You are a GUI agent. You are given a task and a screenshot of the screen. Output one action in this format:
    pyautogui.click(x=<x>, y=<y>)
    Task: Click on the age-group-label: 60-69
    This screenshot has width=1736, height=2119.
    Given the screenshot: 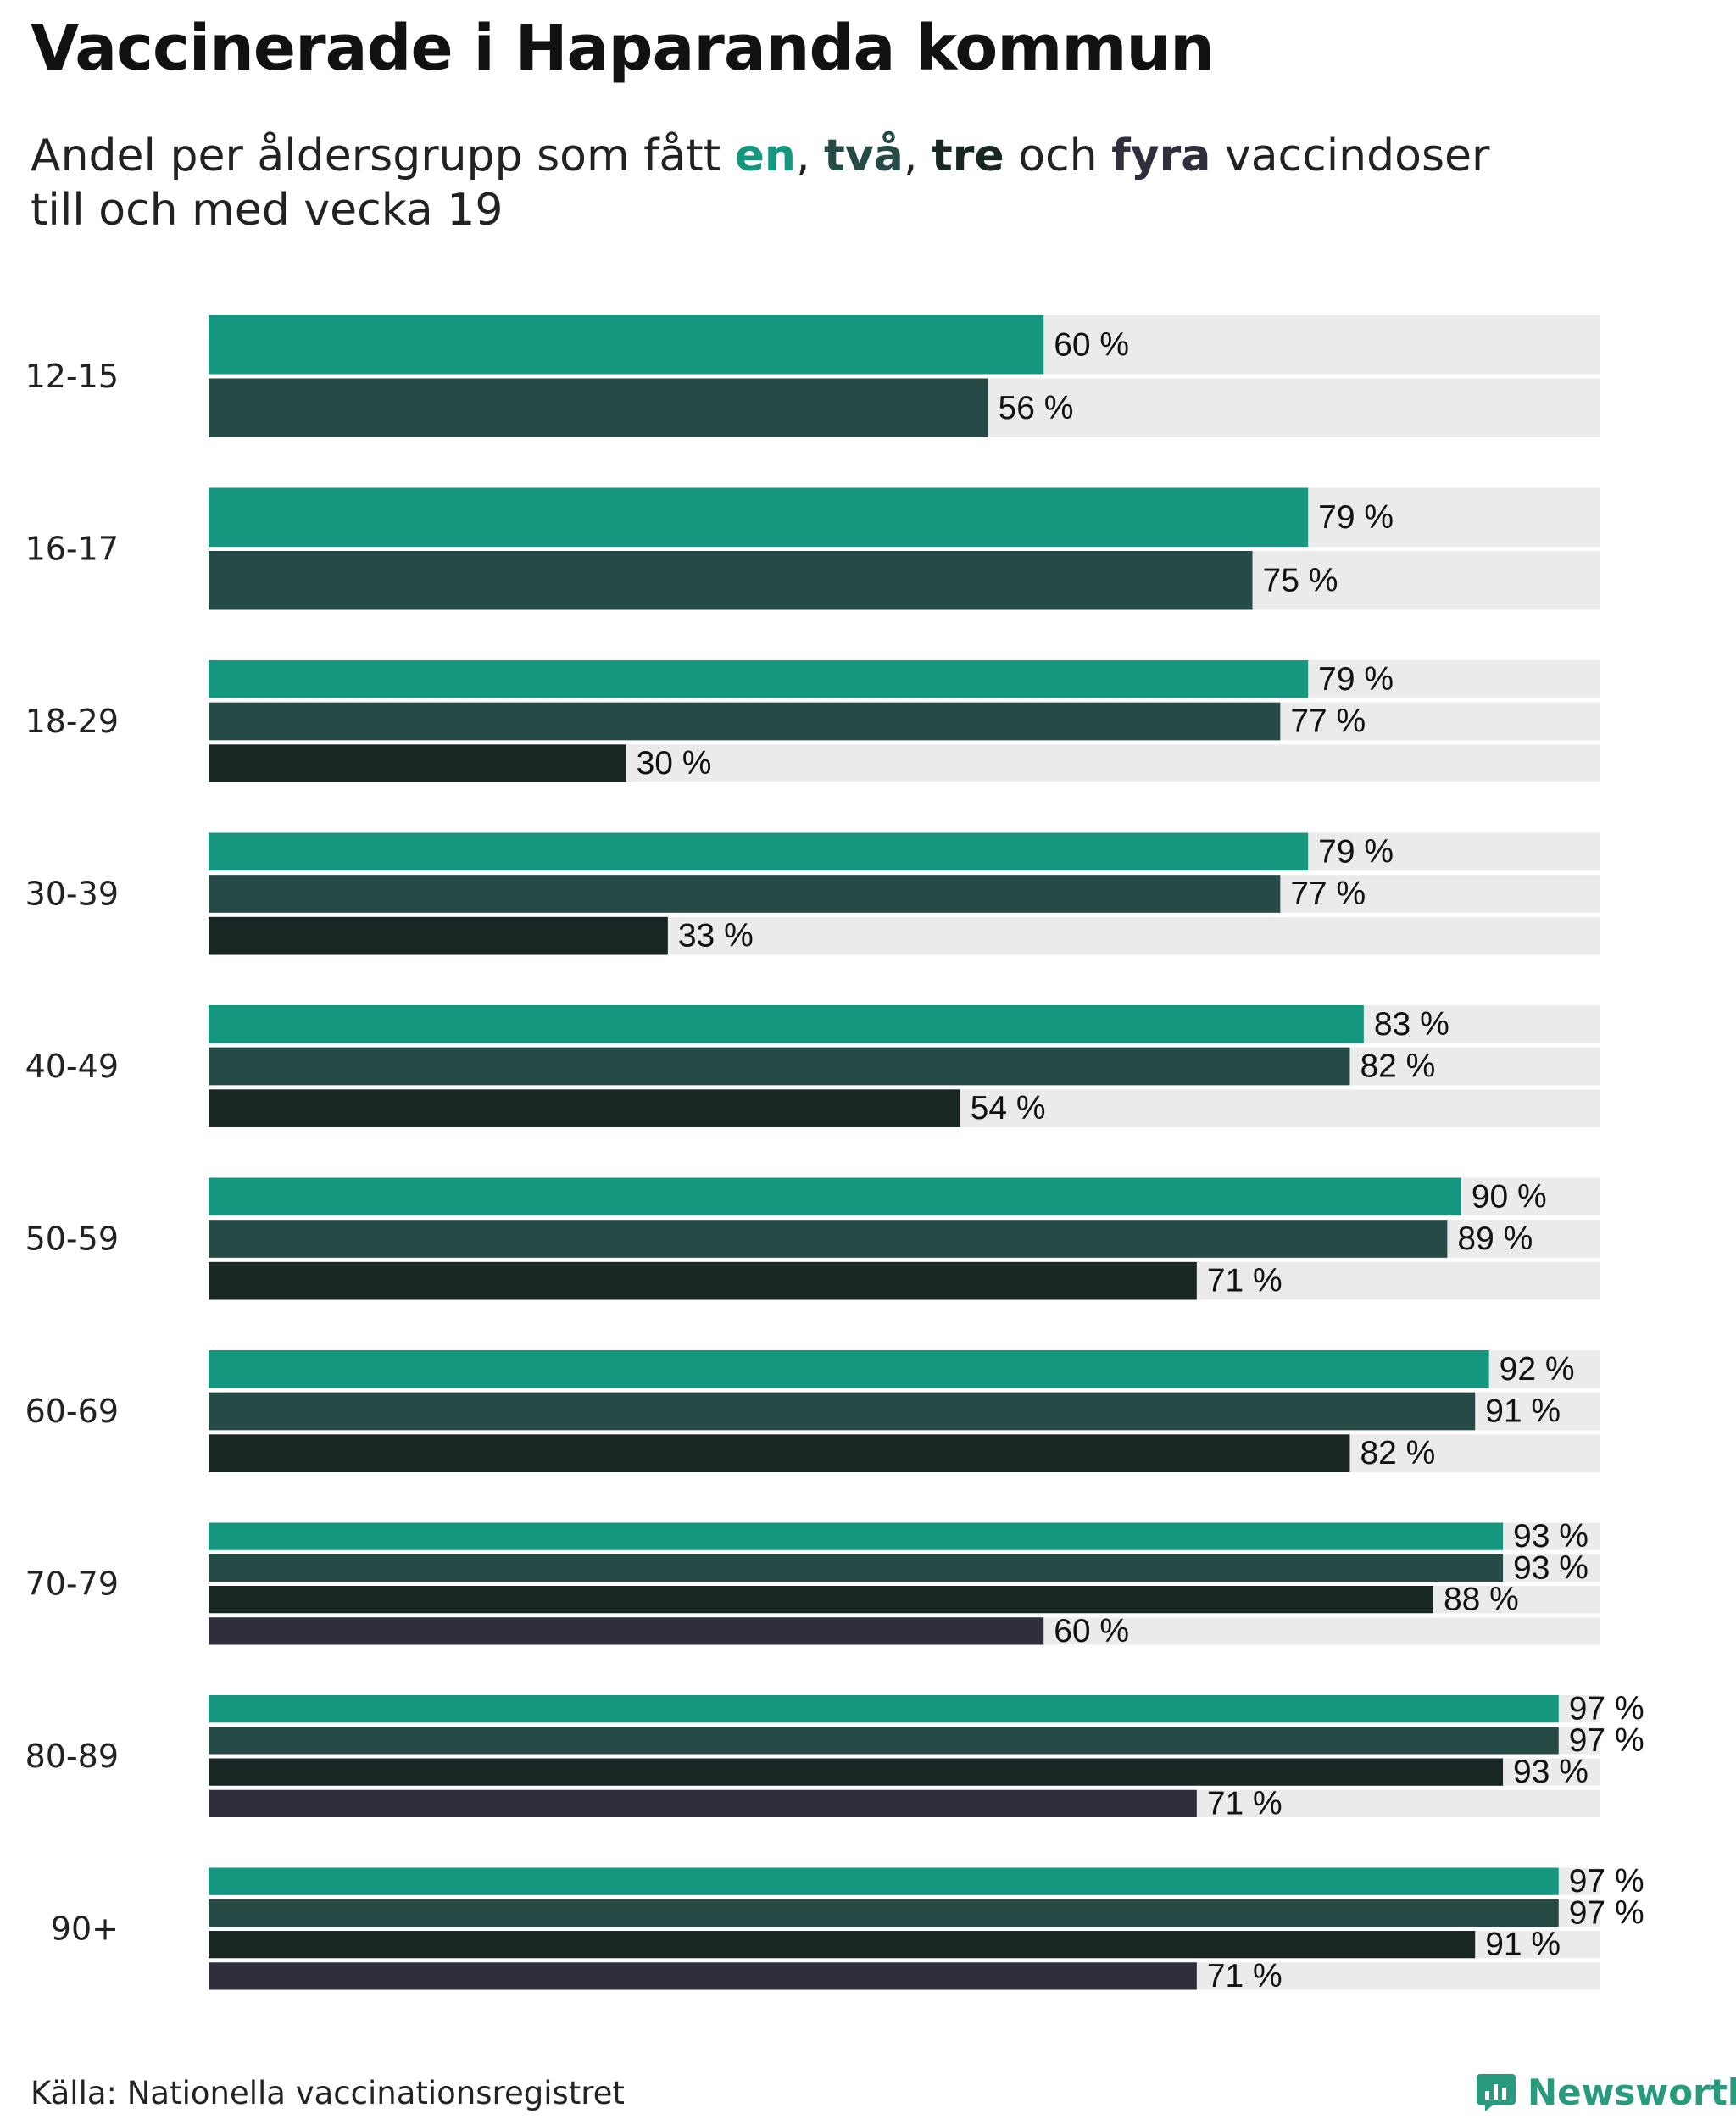 What is the action you would take?
    pyautogui.click(x=72, y=1411)
    